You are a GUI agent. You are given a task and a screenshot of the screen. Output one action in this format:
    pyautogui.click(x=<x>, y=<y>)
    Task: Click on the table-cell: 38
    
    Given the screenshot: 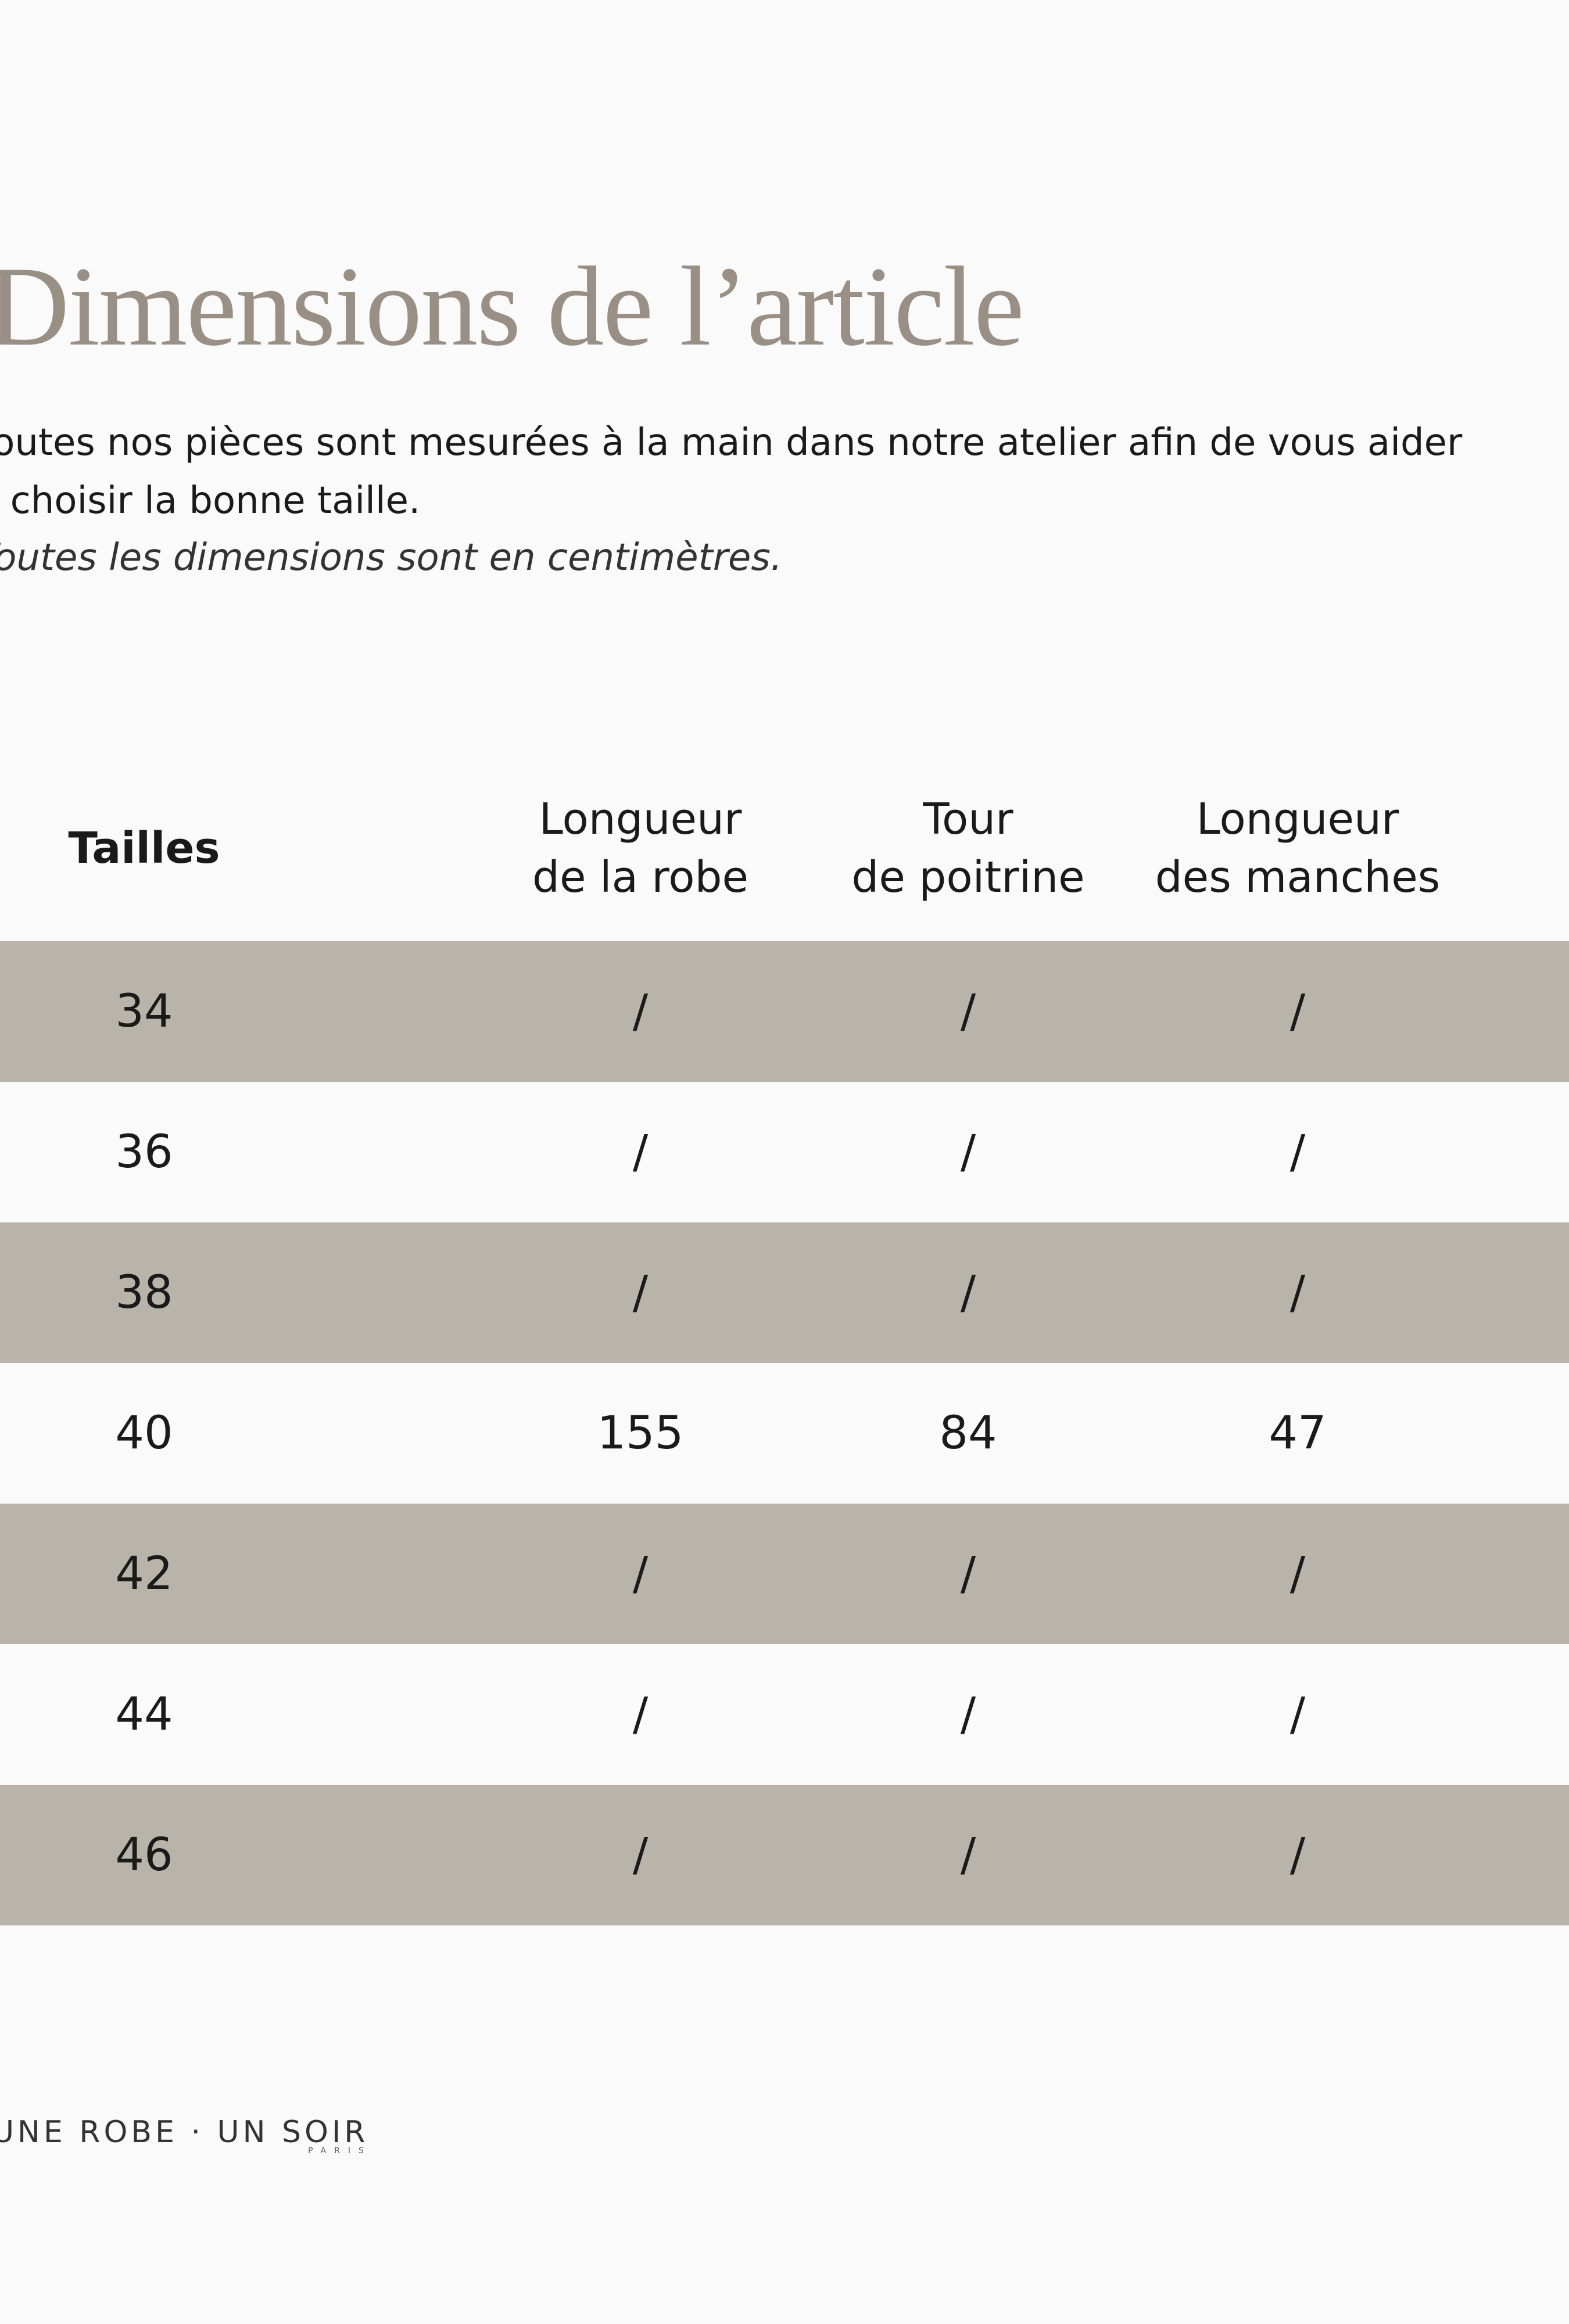 What is the action you would take?
    pyautogui.click(x=144, y=1293)
    